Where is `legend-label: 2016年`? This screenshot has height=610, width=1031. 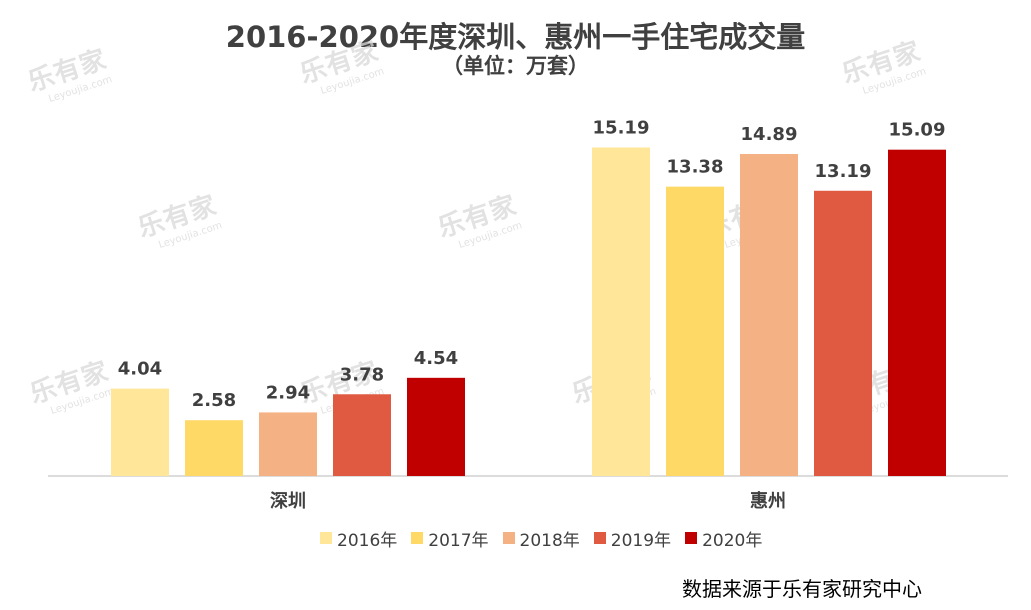 legend-label: 2016年 is located at coordinates (367, 540).